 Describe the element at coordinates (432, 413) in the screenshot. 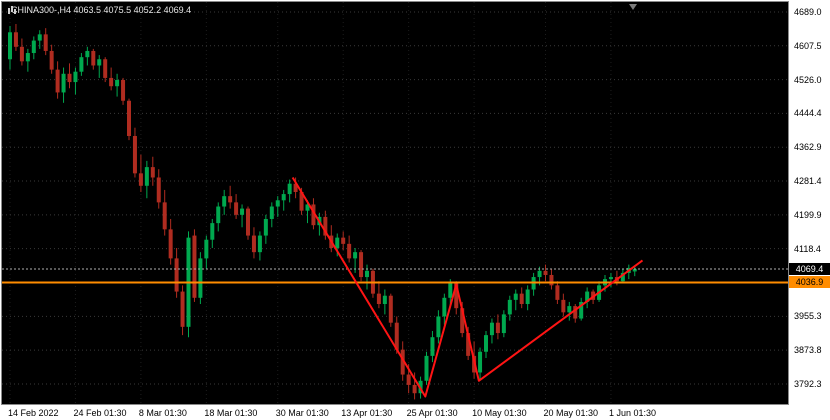

I see `time-tick-label: 25 Apr 01:30` at that location.